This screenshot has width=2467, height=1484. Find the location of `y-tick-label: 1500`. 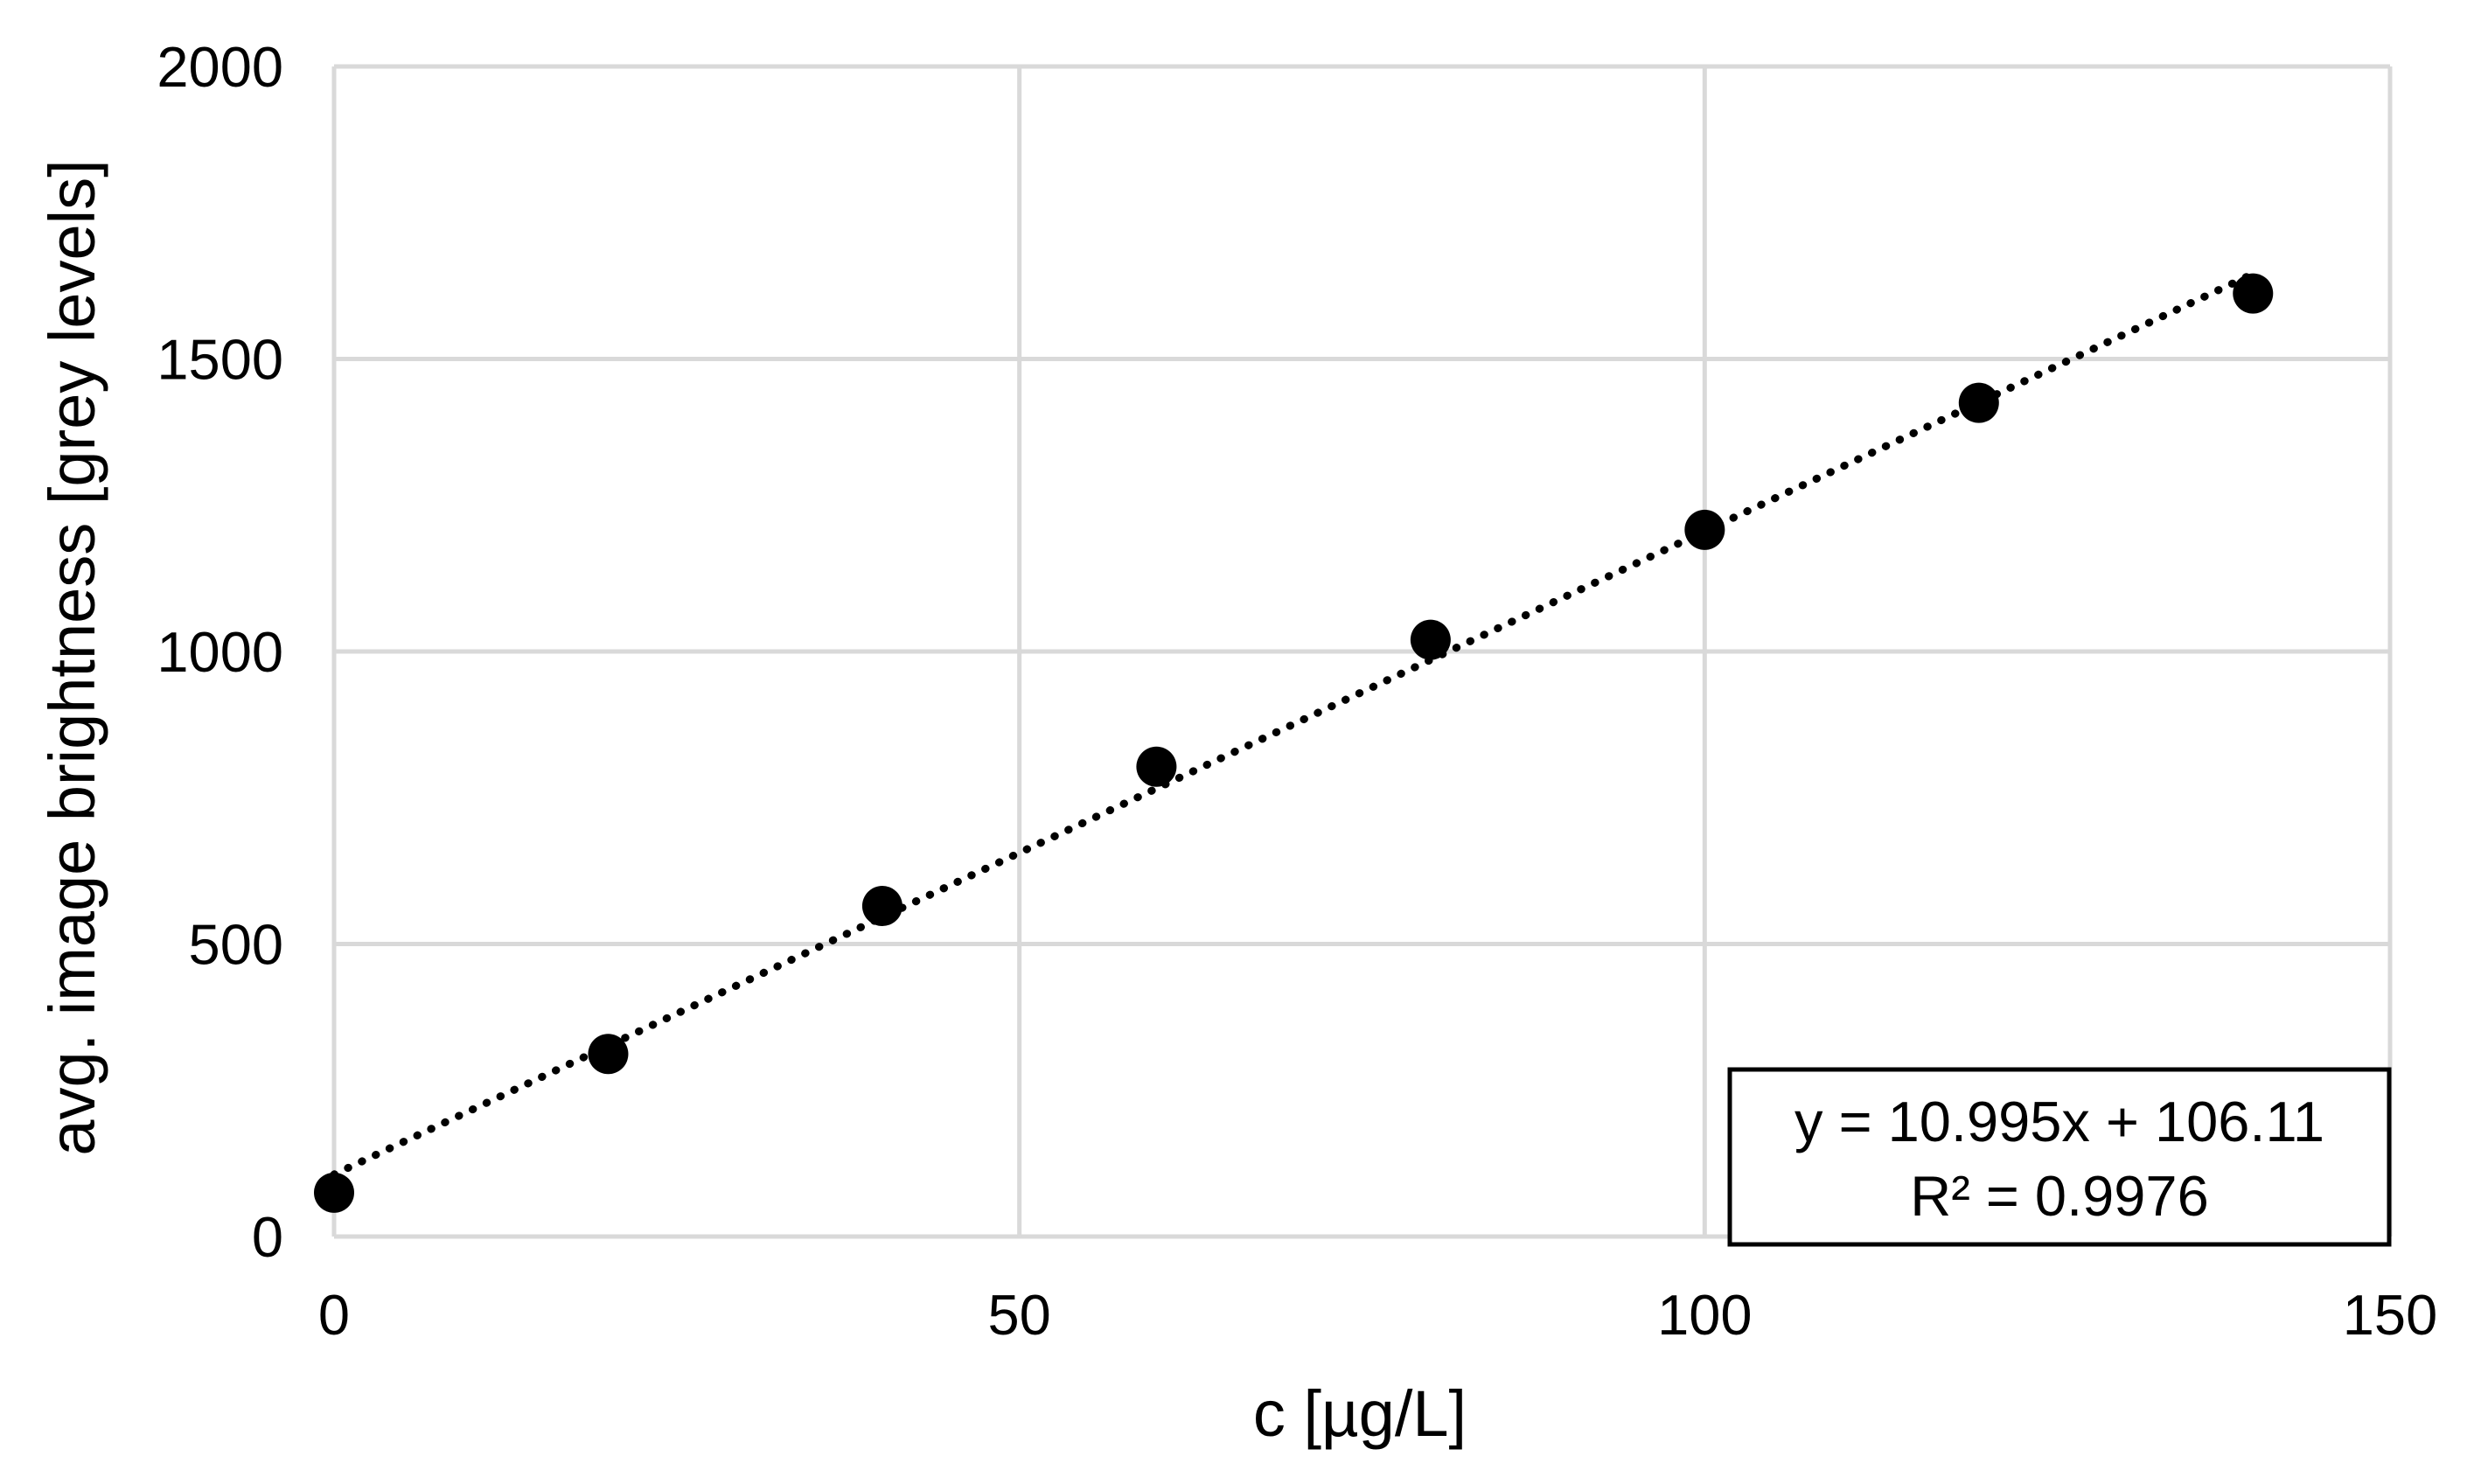

y-tick-label: 1500 is located at coordinates (220, 360).